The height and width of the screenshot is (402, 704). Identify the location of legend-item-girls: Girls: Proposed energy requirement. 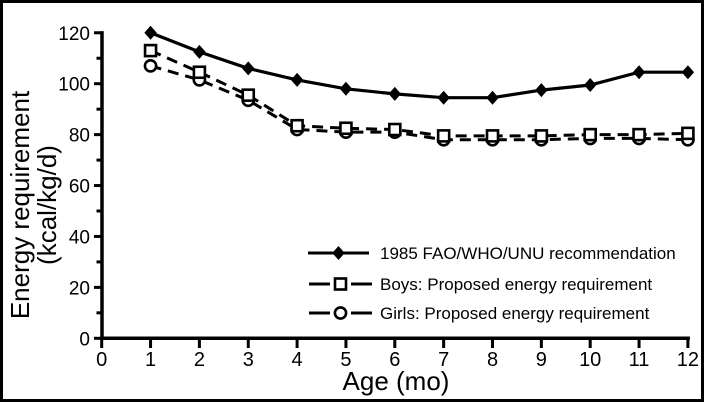
(479, 313).